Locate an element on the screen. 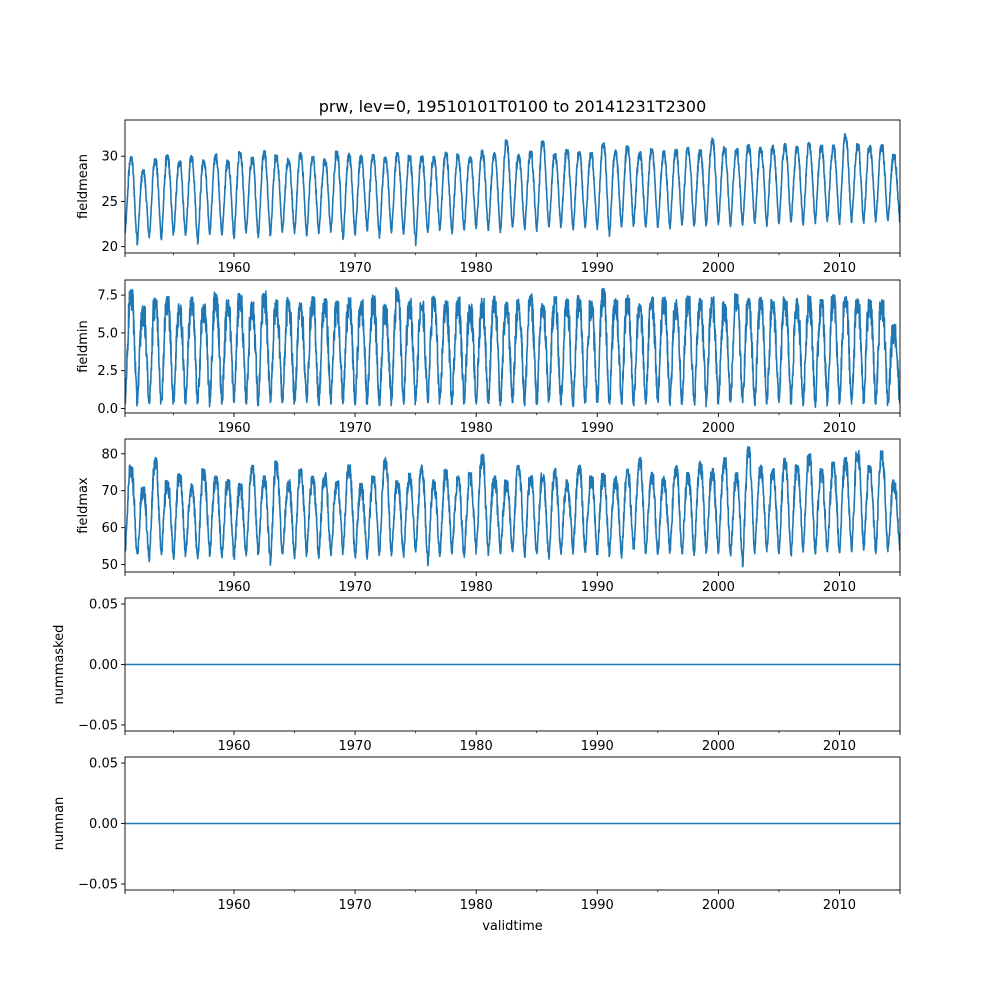 The height and width of the screenshot is (1000, 1000). panel-fieldmax: 50 60 70 80 1960 1970 1980 1990 2000 2010 fieldmax is located at coordinates (488, 516).